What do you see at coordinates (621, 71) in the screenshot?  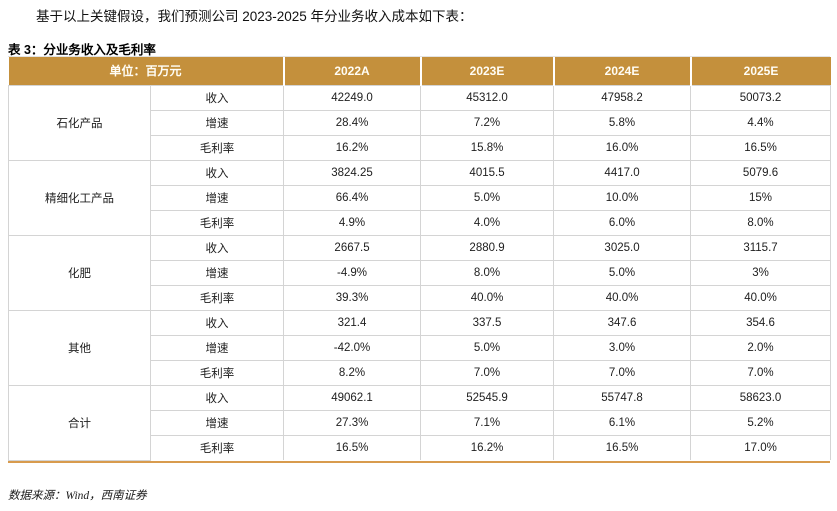 I see `year-header-2024e: 2024E` at bounding box center [621, 71].